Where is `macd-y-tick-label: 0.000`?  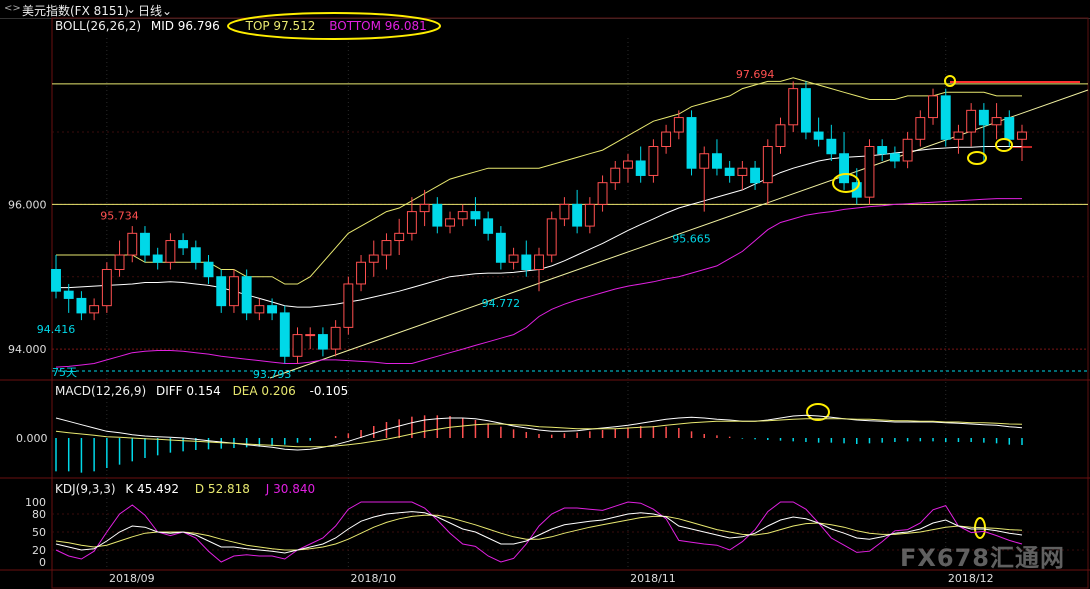 macd-y-tick-label: 0.000 is located at coordinates (32, 438).